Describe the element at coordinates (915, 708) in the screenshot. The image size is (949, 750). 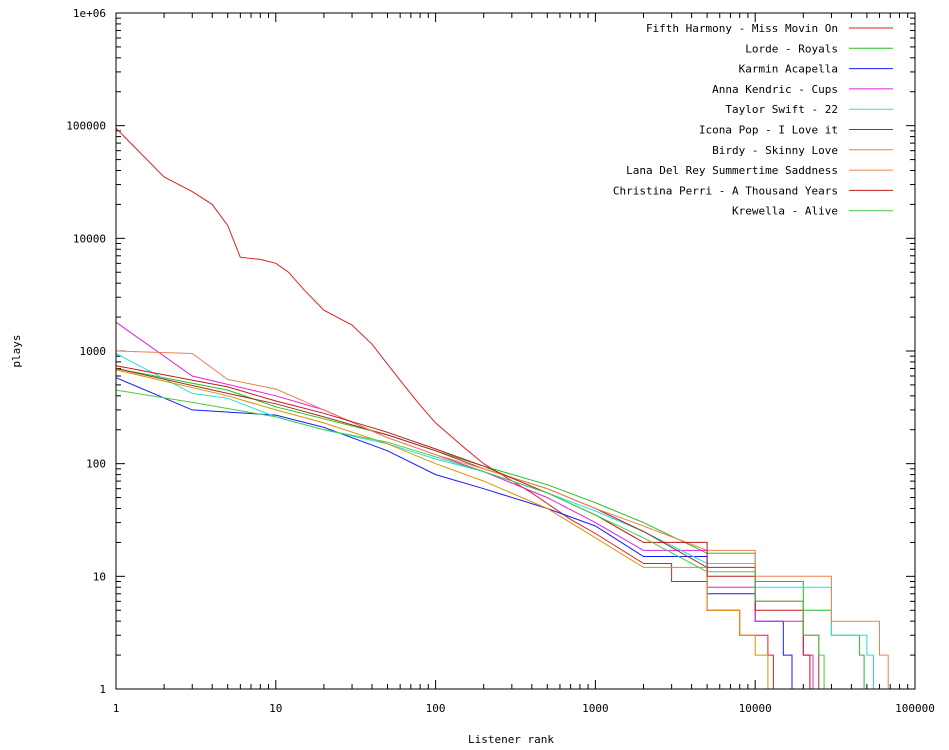
I see `x-tick-label: 100000` at that location.